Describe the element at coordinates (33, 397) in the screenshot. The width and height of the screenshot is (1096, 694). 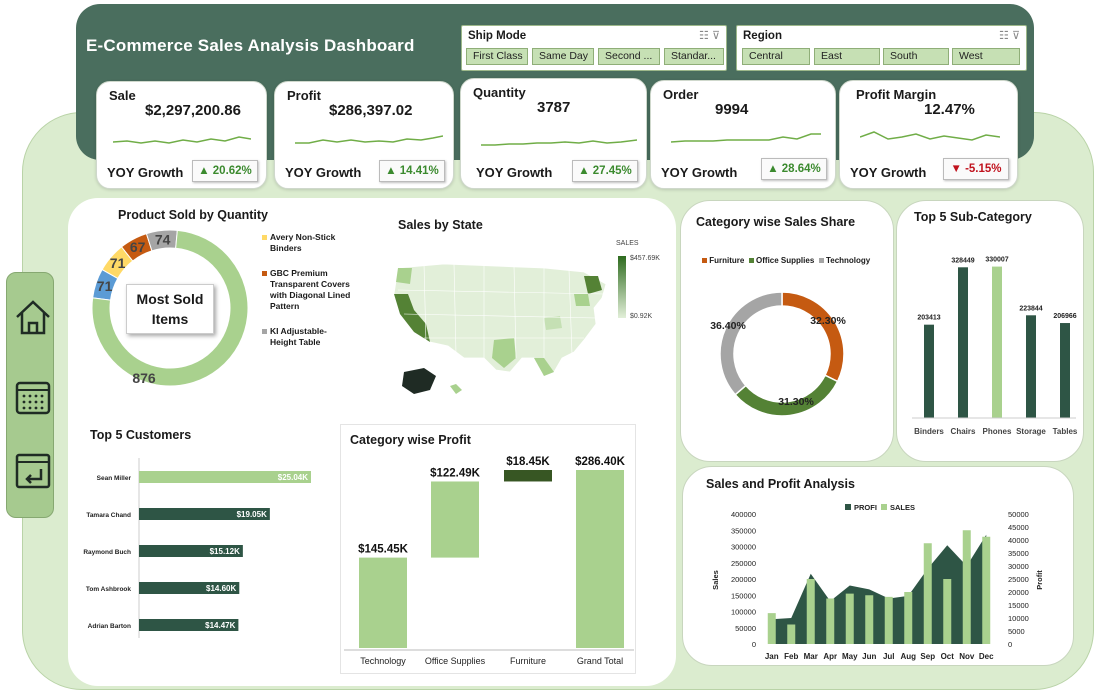
I see `calendar-icon` at that location.